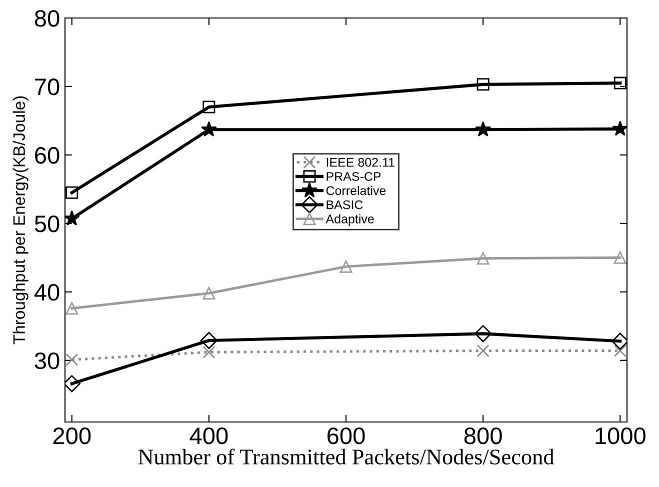 This screenshot has height=487, width=659. What do you see at coordinates (47, 155) in the screenshot?
I see `y-tick-label: 60` at bounding box center [47, 155].